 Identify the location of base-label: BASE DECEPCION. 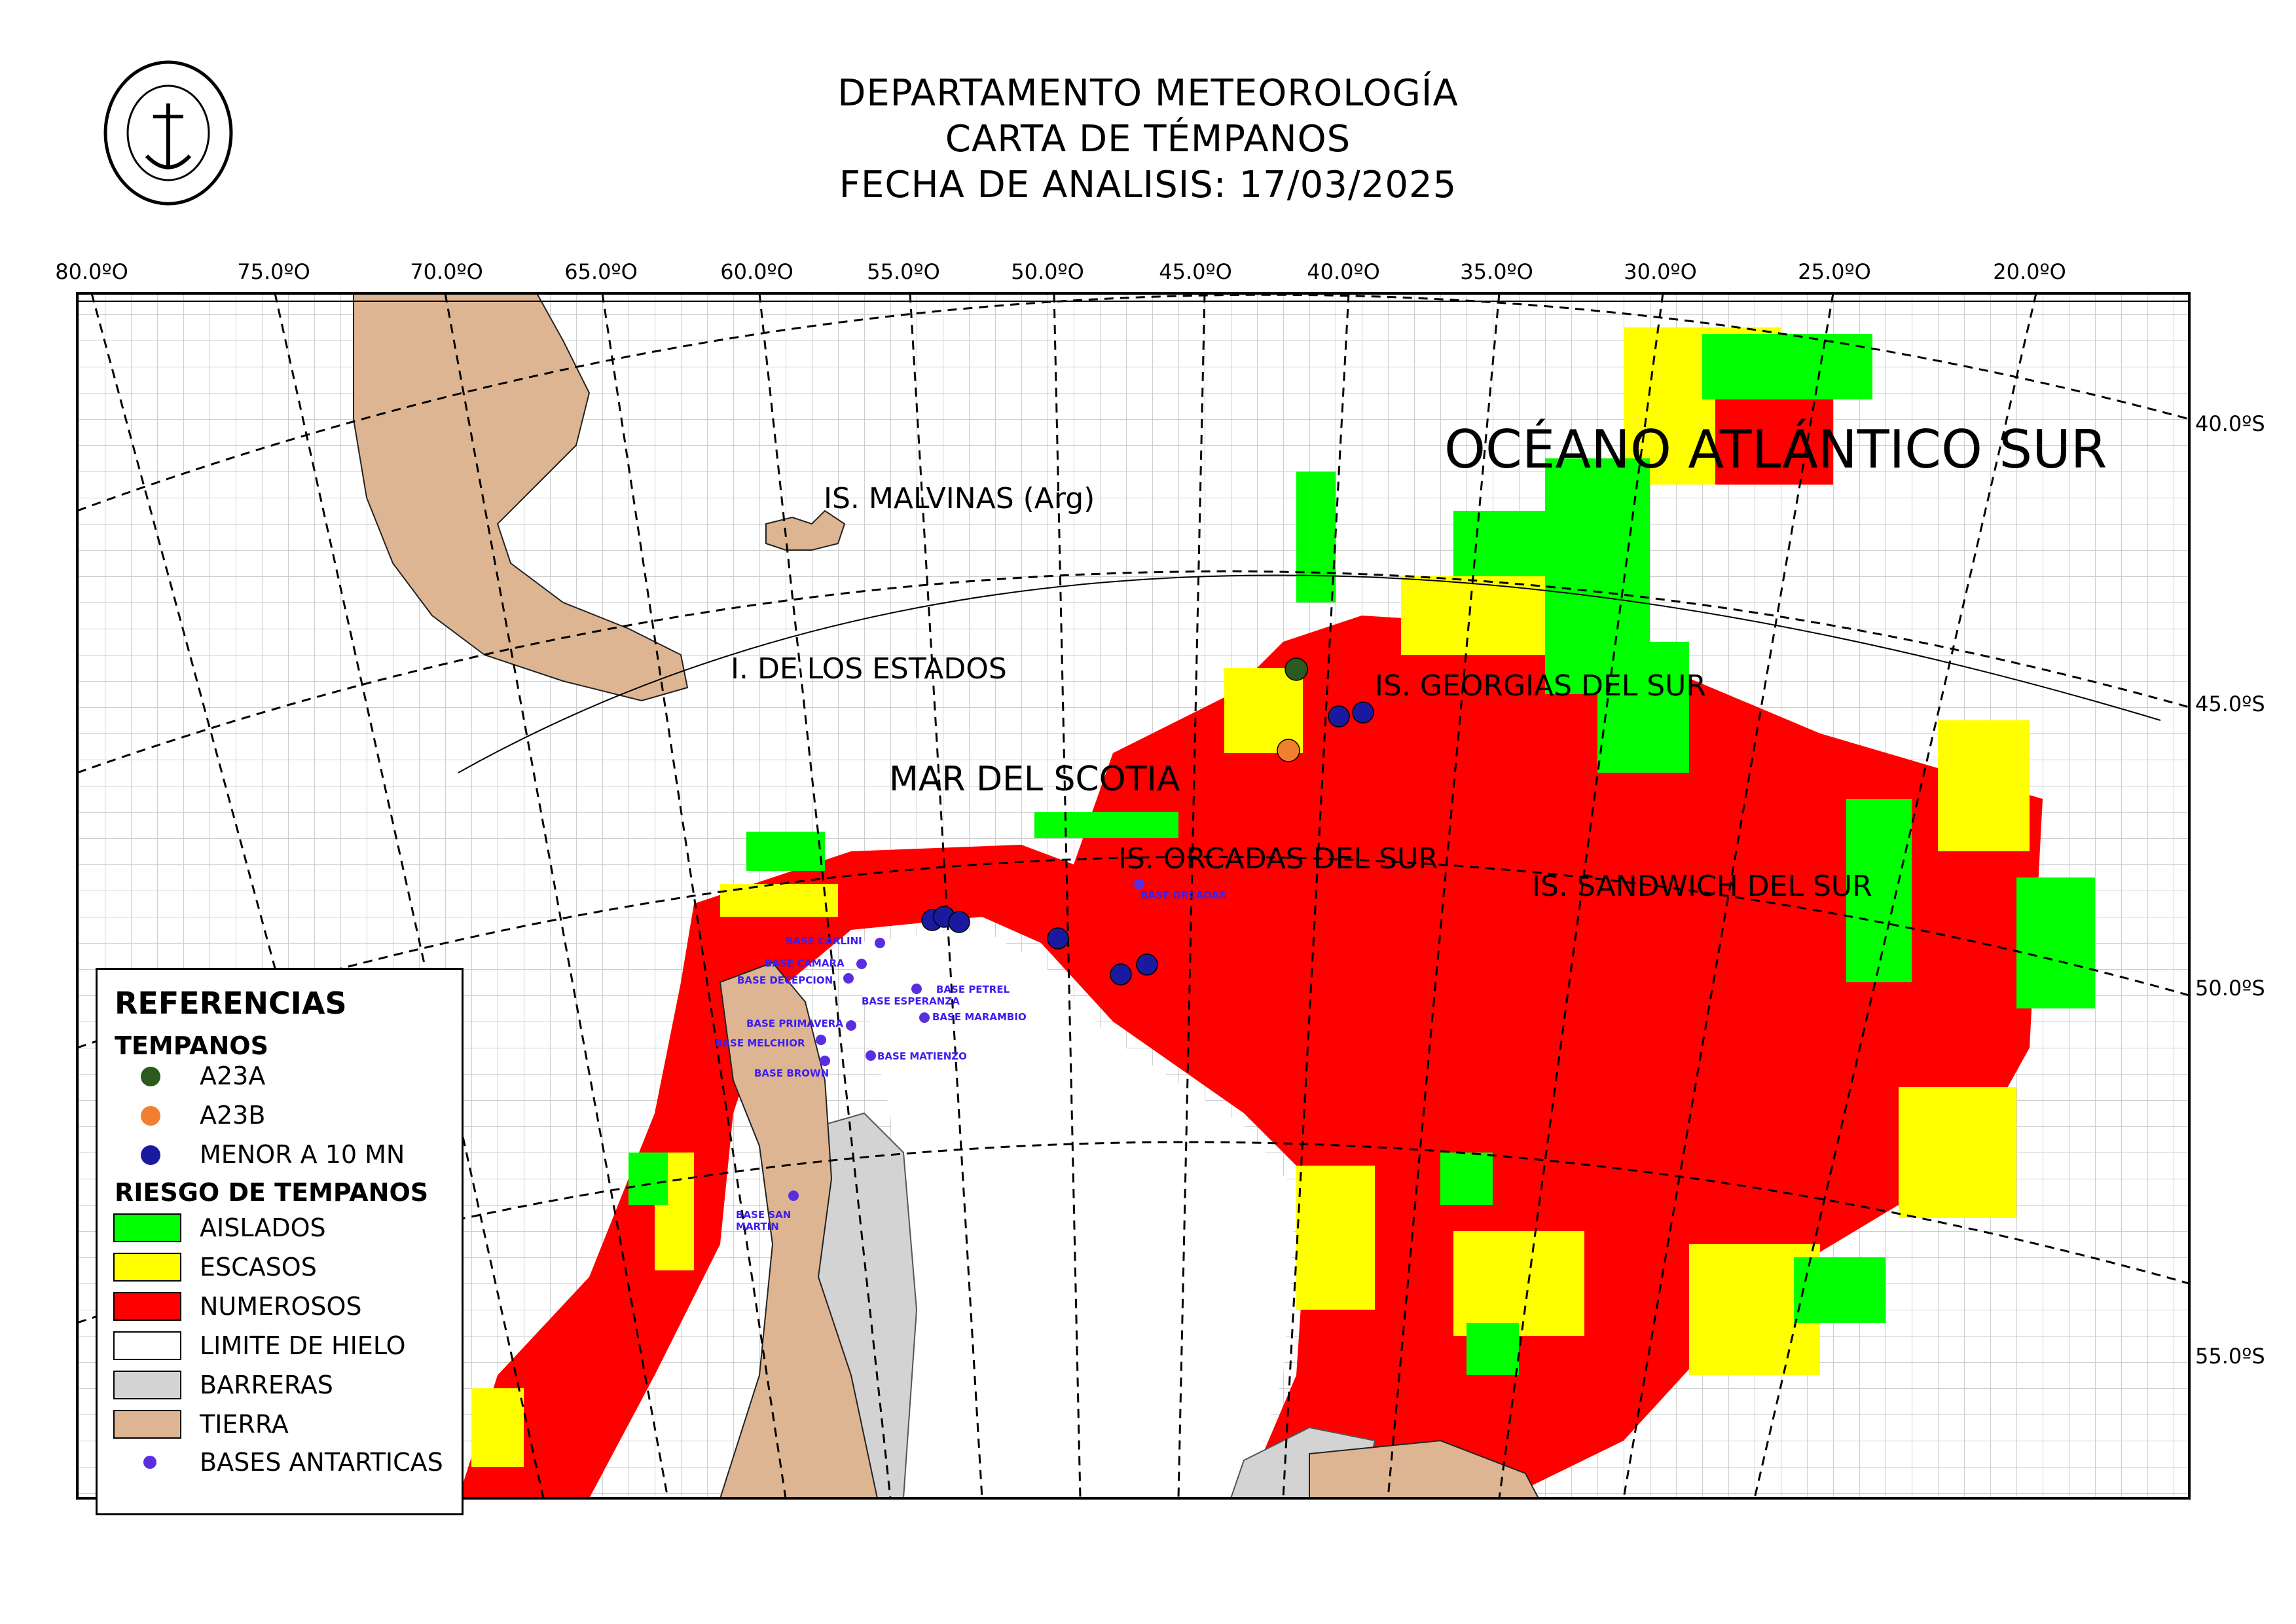
(785, 980).